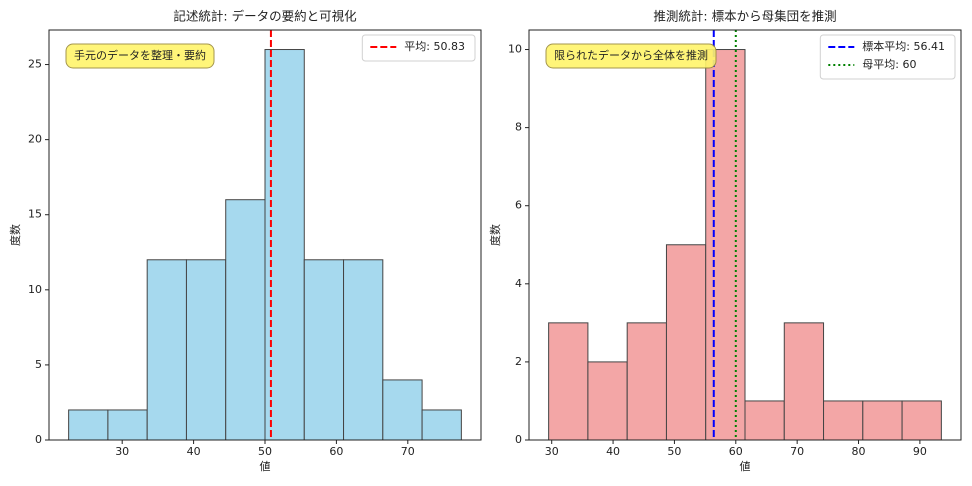 Image resolution: width=972 pixels, height=486 pixels. What do you see at coordinates (920, 451) in the screenshot?
I see `x-tick-label: 90` at bounding box center [920, 451].